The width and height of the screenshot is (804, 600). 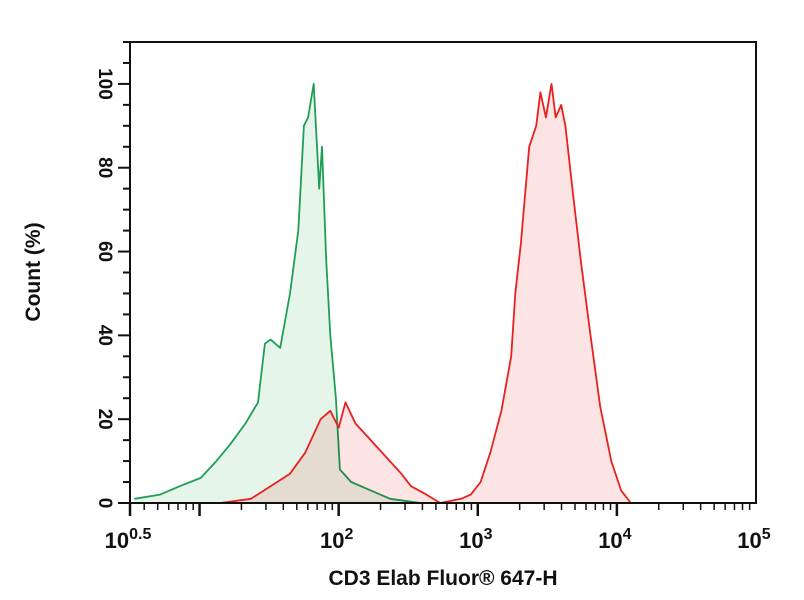 What do you see at coordinates (336, 539) in the screenshot?
I see `x-tick-label: 10²` at bounding box center [336, 539].